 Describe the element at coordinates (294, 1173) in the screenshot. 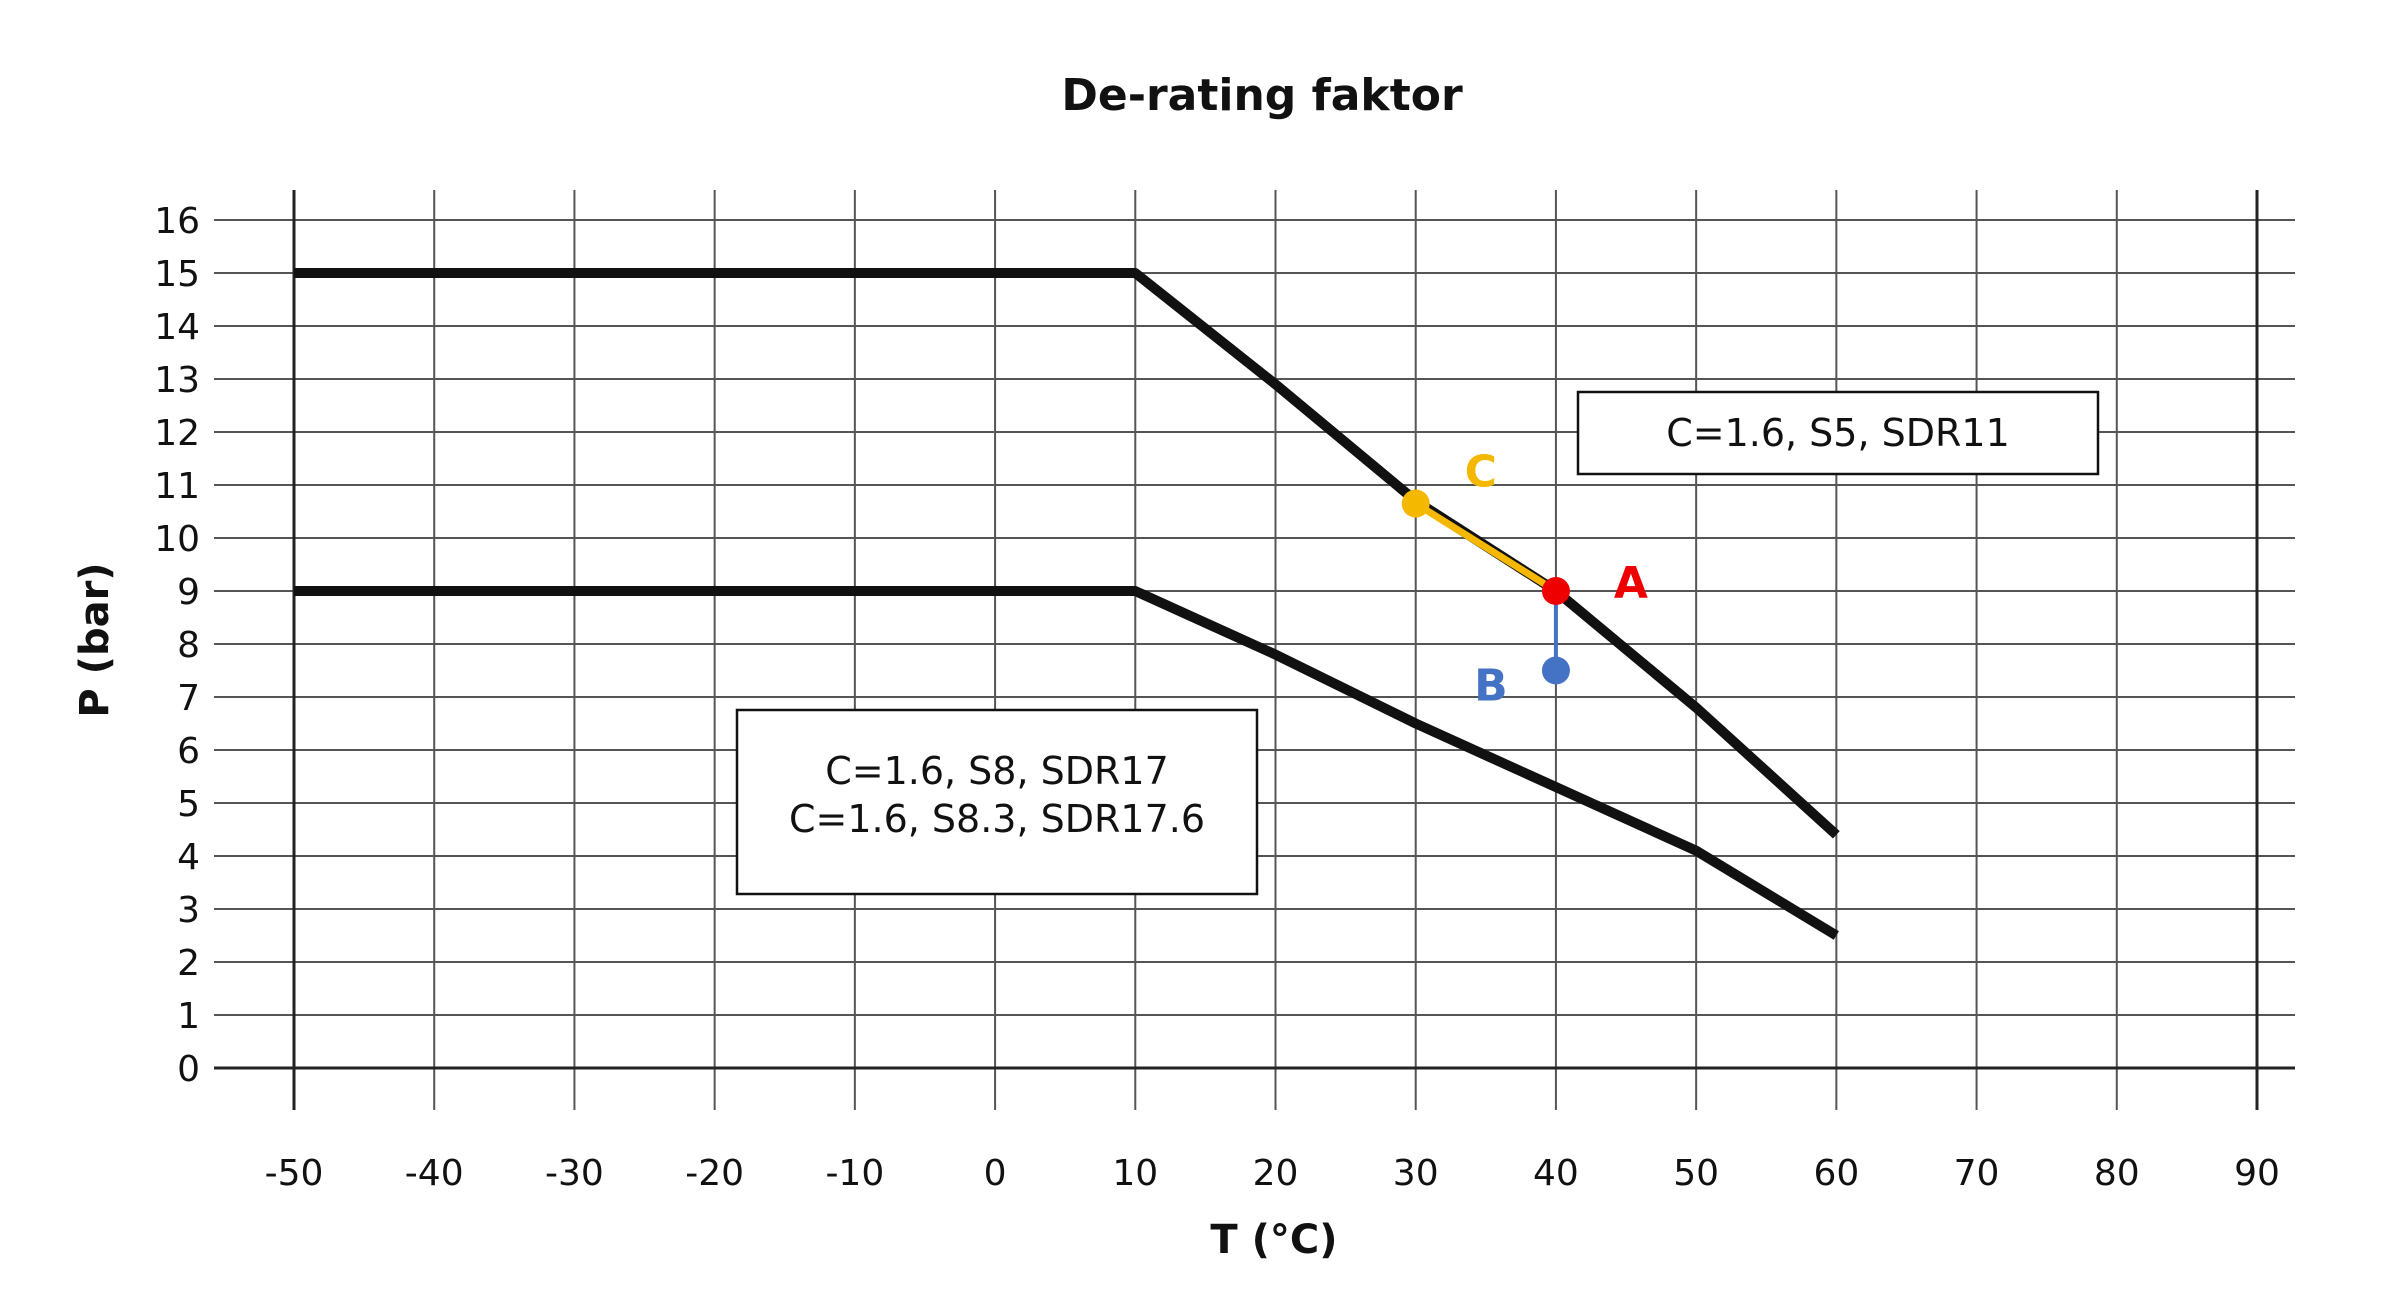

I see `x-tick-label: -50` at that location.